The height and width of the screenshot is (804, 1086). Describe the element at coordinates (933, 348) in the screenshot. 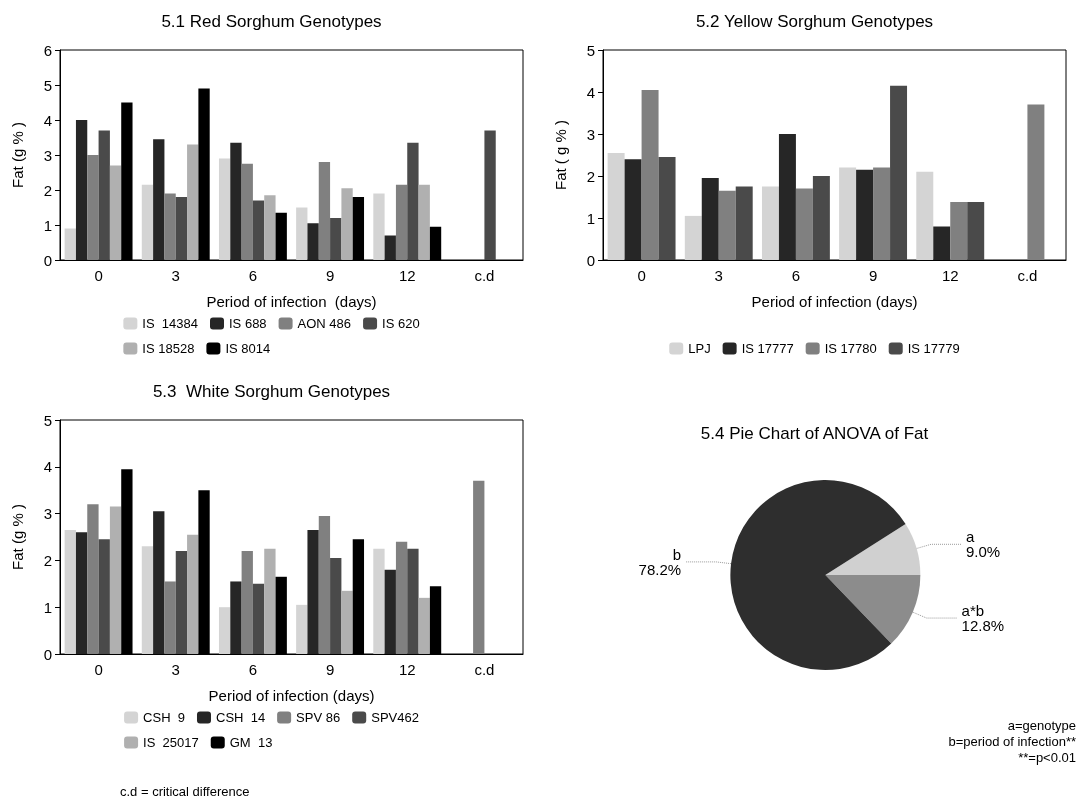

I see `legend-label: IS 17779` at that location.